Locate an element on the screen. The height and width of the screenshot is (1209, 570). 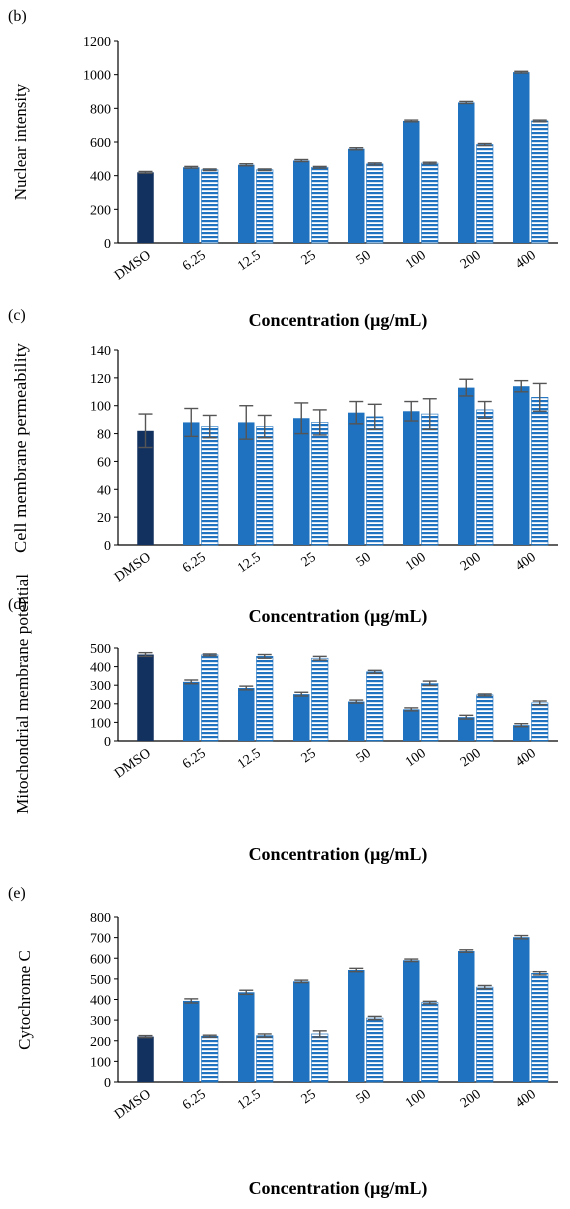
y-axis-label: Cytochrome C is located at coordinates (24, 1000).